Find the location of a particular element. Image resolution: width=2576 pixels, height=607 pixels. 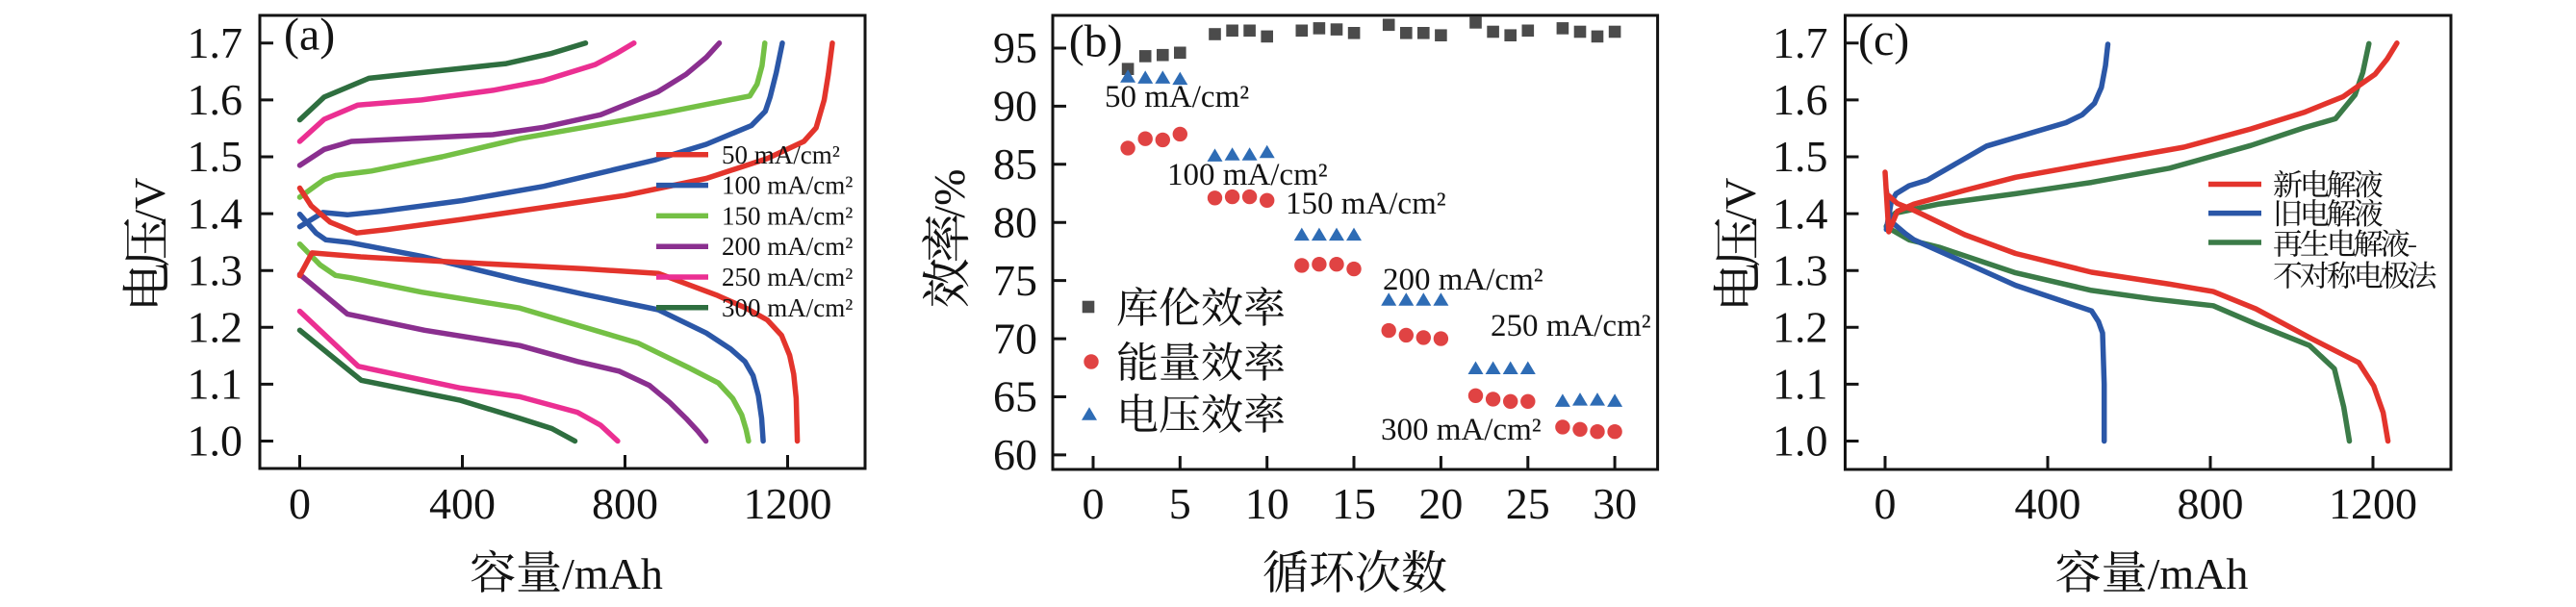

svg-text: 25 is located at coordinates (1528, 503).